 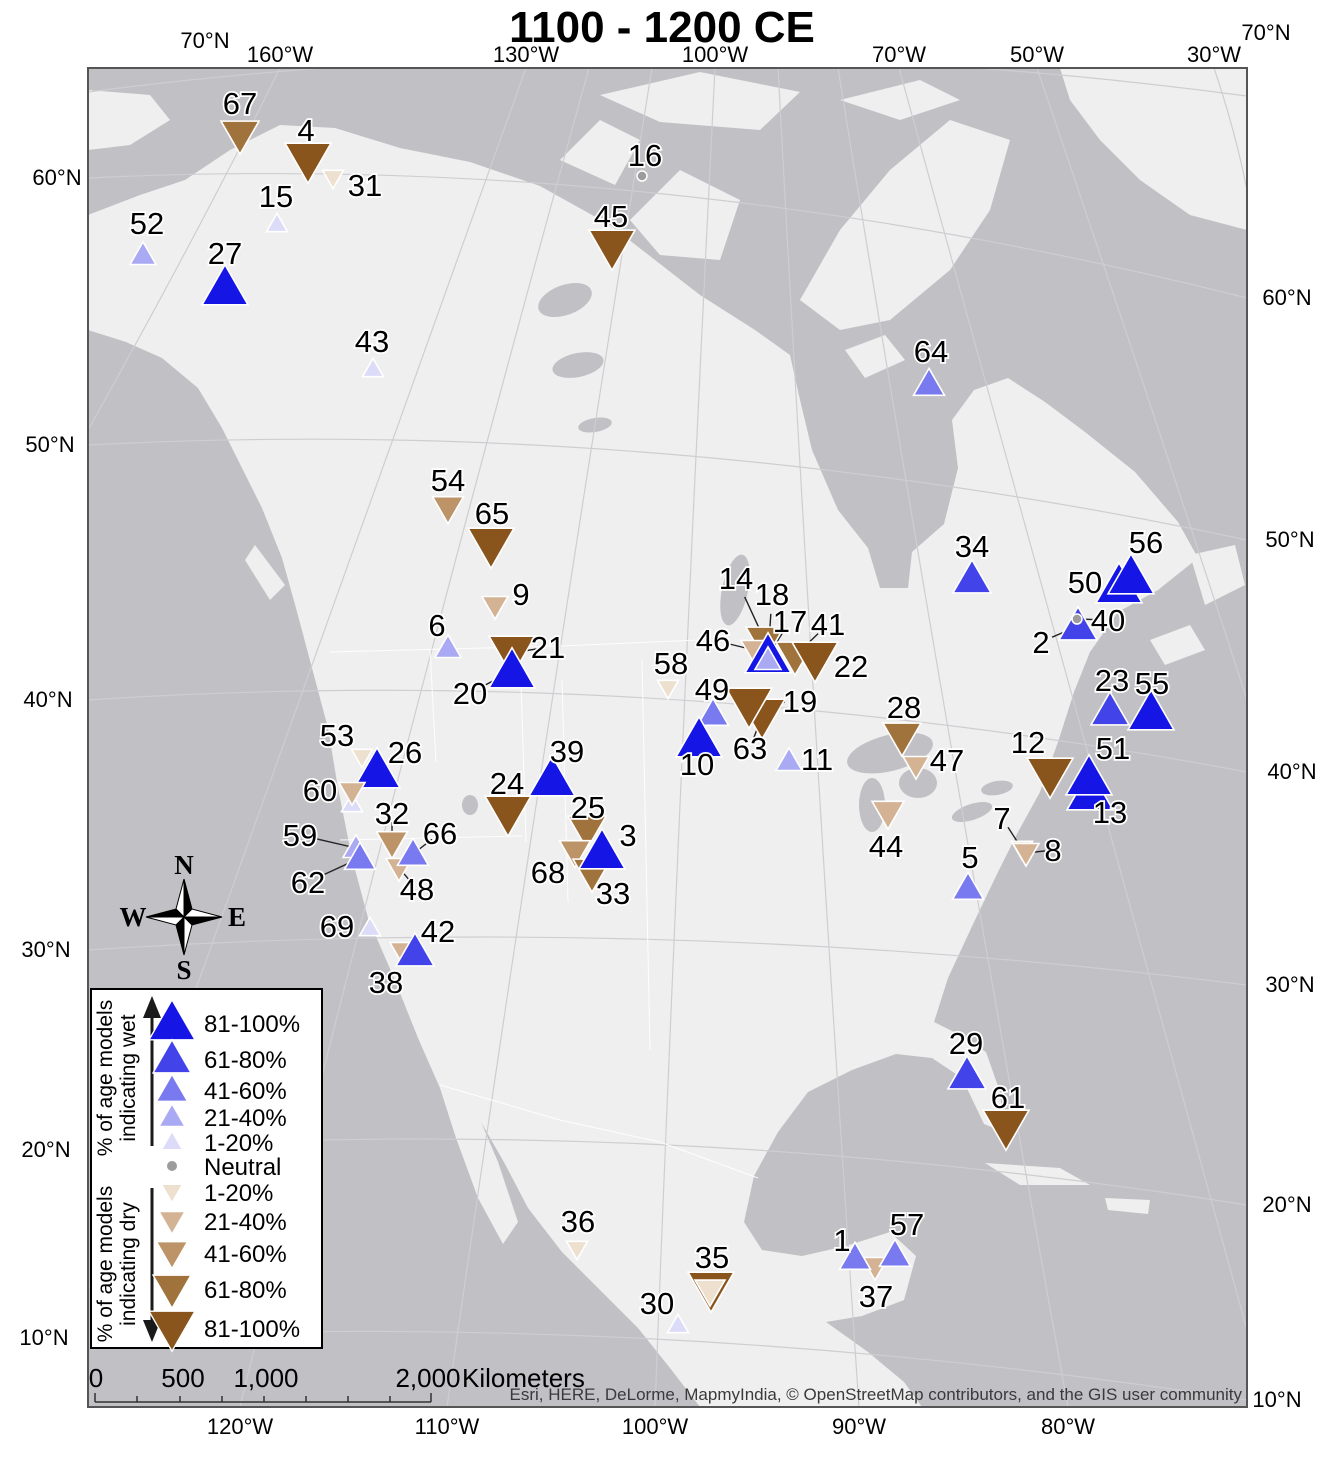 What do you see at coordinates (851, 666) in the screenshot?
I see `site-label-22: 22` at bounding box center [851, 666].